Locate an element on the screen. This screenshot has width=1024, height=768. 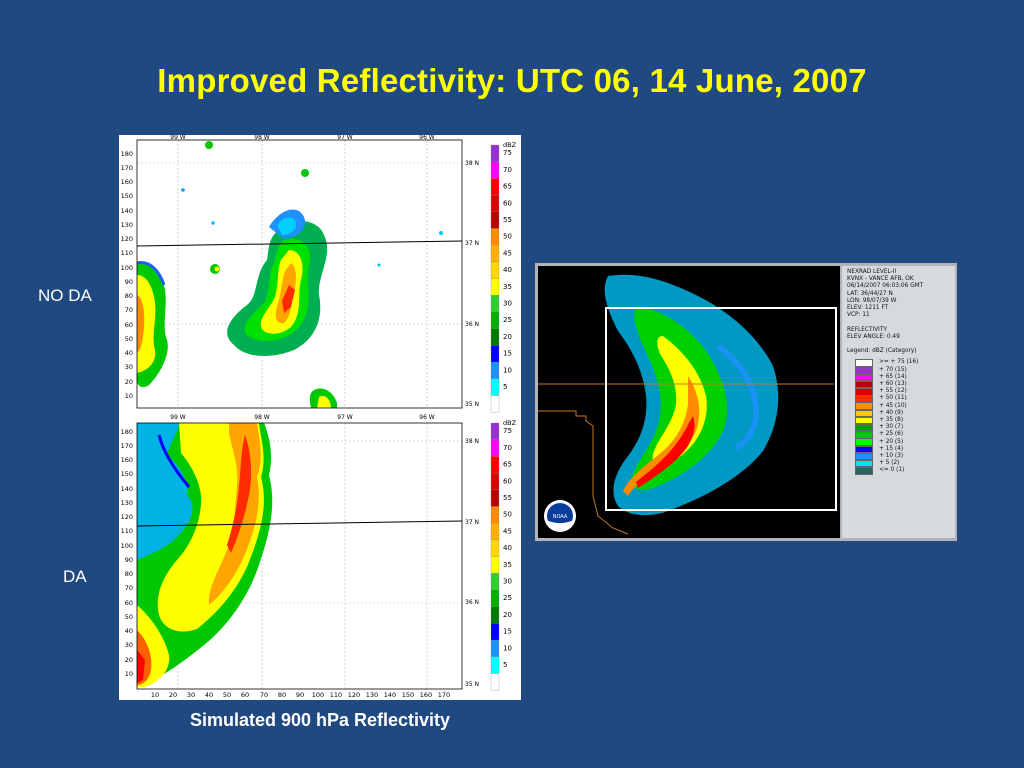
da-lat-labels: 38 N 37 N 36 N 35 N is located at coordinates (472, 563).